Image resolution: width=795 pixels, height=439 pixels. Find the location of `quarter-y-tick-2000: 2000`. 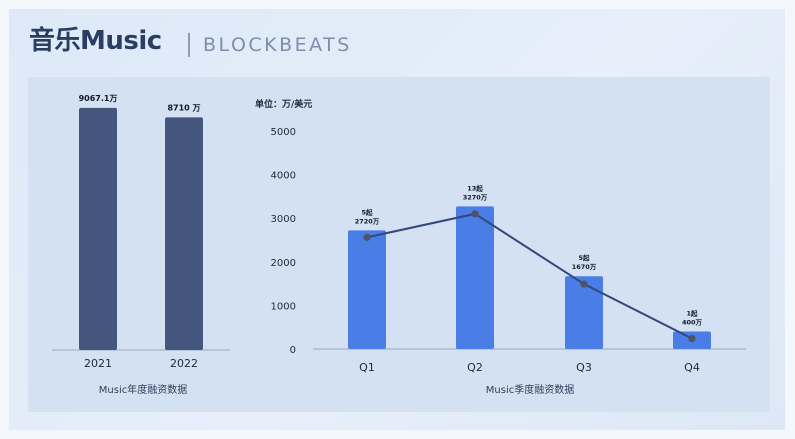

quarter-y-tick-2000: 2000 is located at coordinates (283, 263).